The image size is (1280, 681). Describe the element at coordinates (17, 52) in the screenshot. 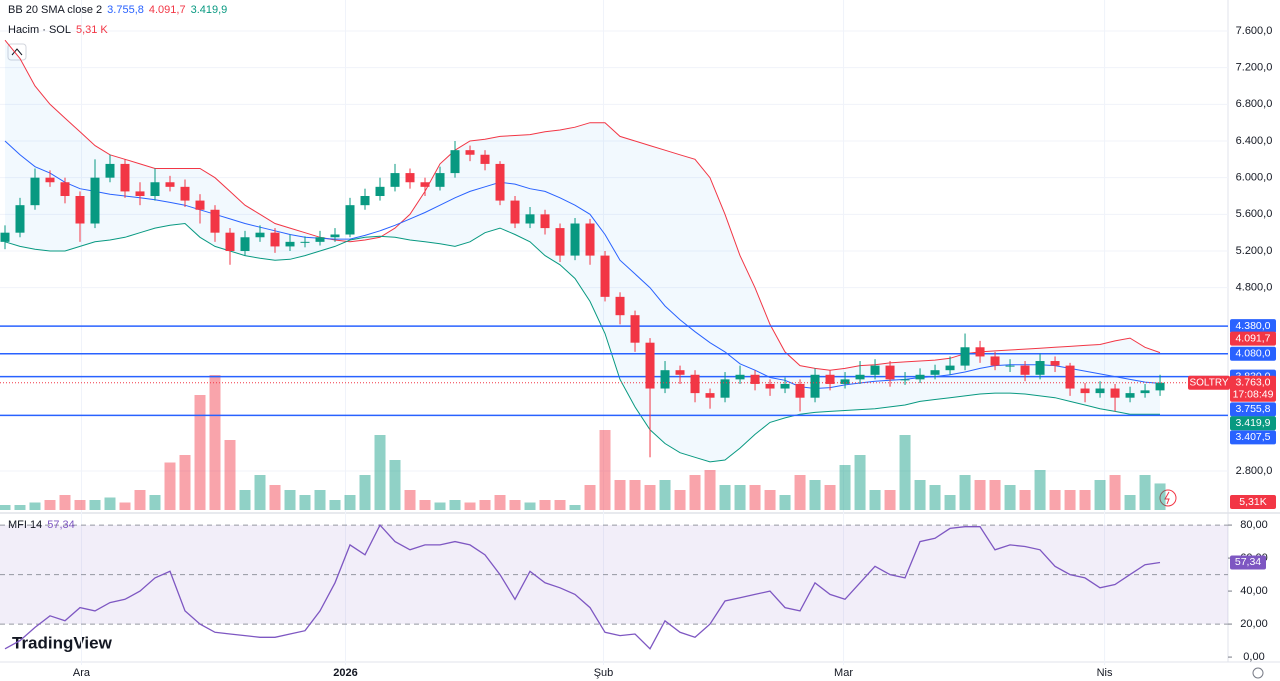

I see `collapse-button` at that location.